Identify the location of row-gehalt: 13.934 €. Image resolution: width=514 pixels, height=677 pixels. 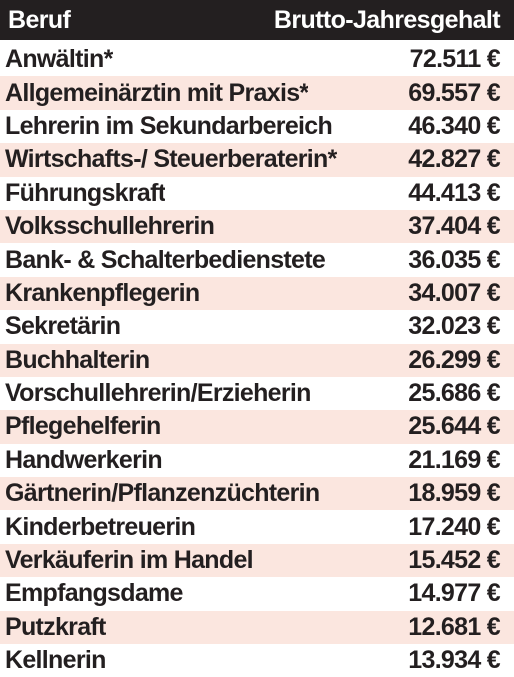
(454, 660).